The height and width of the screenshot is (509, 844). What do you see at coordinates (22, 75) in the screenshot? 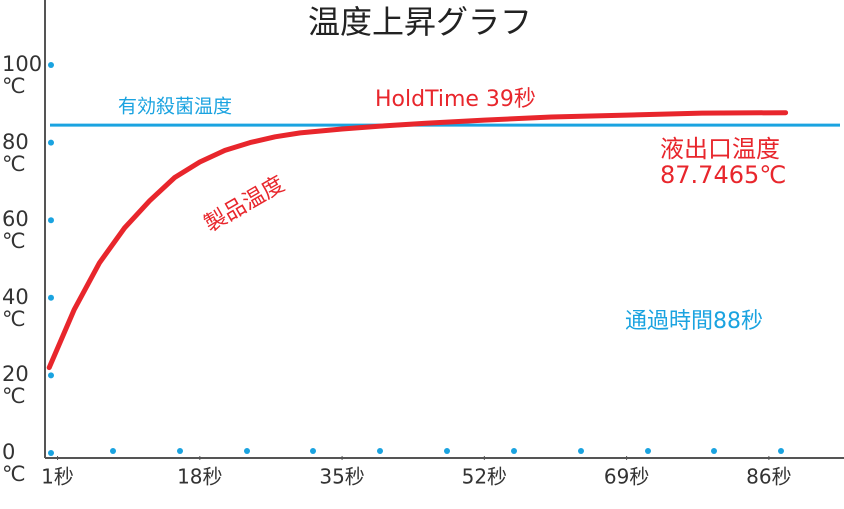
I see `y-tick-label: 100 ℃` at bounding box center [22, 75].